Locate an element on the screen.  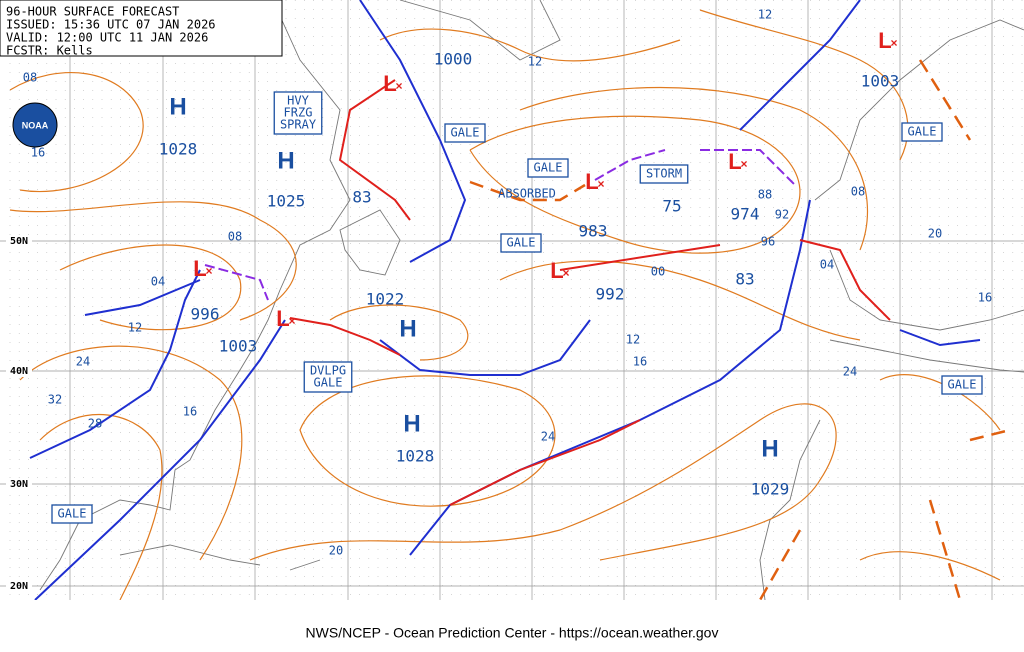
warning-text: DVLPG is located at coordinates (328, 371).